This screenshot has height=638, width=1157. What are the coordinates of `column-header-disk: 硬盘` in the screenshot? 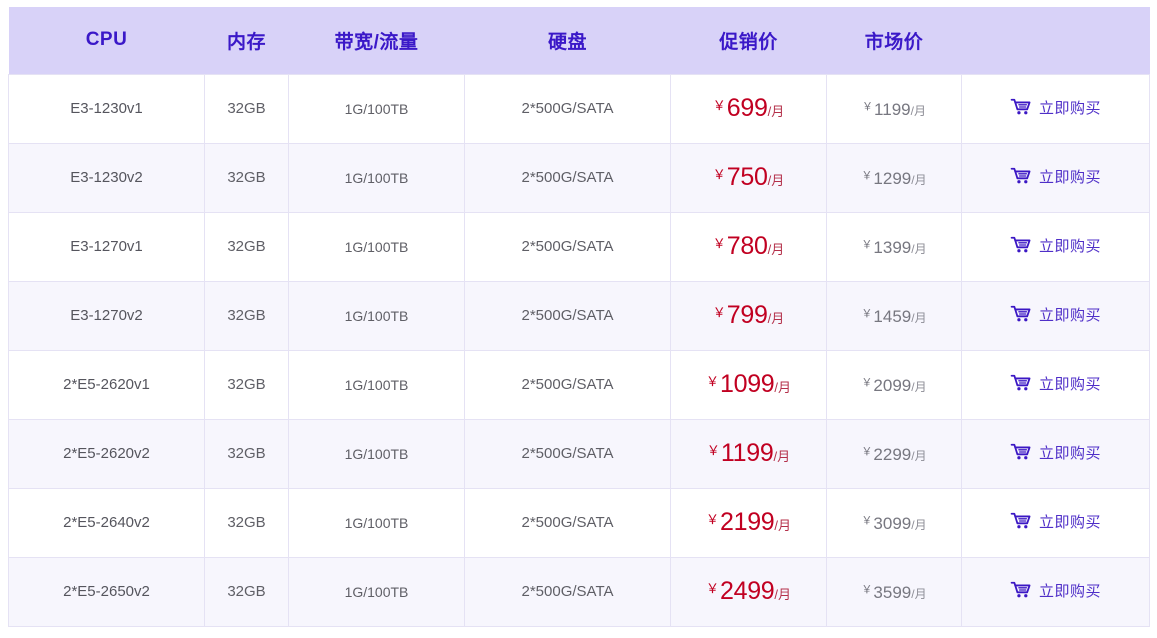 It's located at (567, 42).